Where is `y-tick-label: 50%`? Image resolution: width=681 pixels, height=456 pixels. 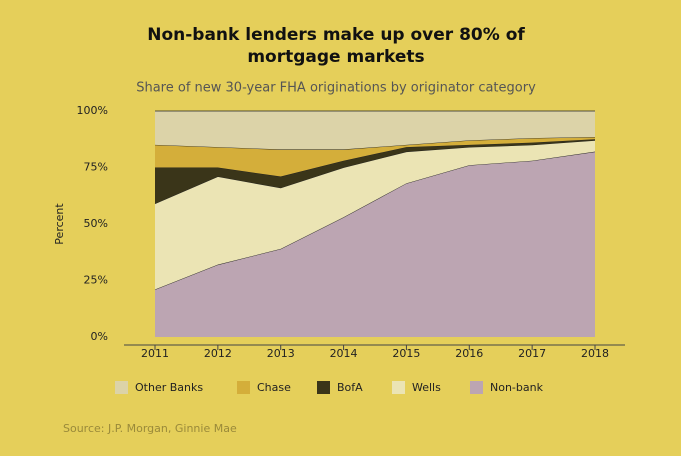 y-tick-label: 50% is located at coordinates (96, 223).